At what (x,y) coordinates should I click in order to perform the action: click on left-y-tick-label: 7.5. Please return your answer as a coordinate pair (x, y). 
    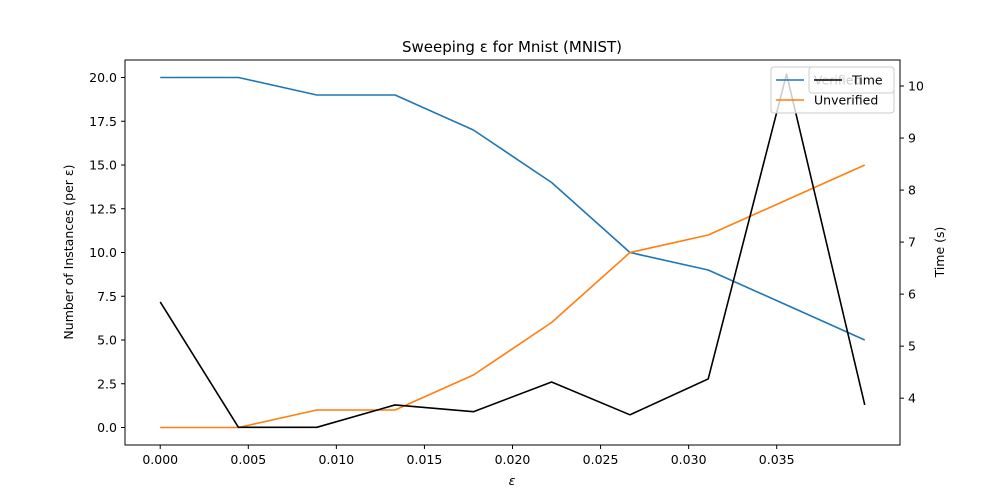
    Looking at the image, I should click on (107, 296).